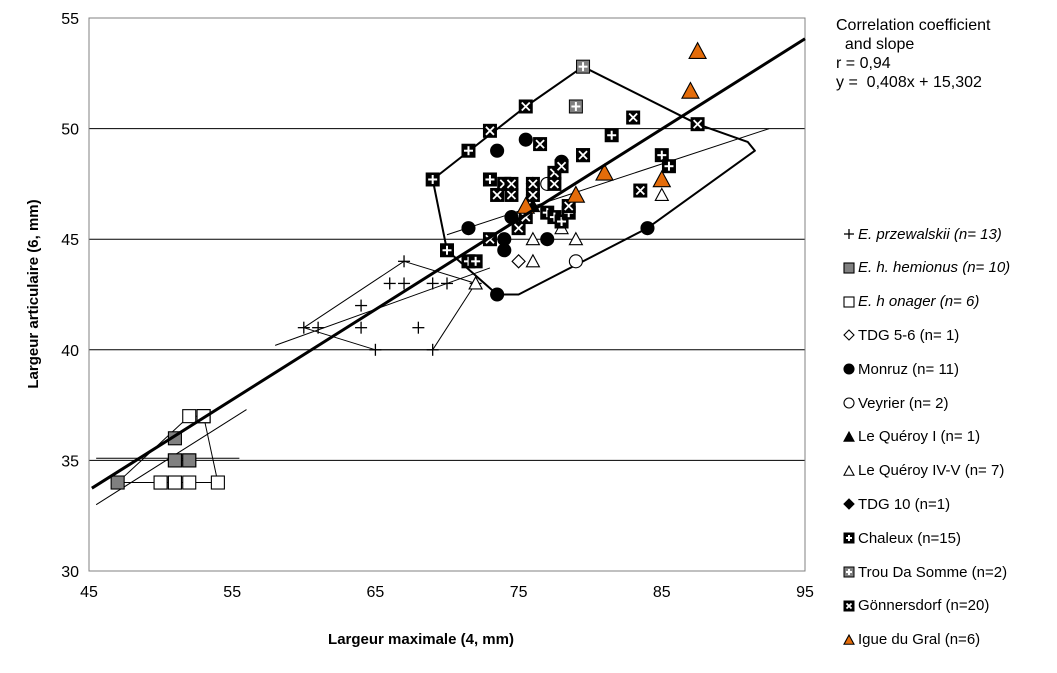 Image resolution: width=1057 pixels, height=673 pixels. Describe the element at coordinates (930, 234) in the screenshot. I see `legend-label: E. przewalskii (n= 13)` at that location.